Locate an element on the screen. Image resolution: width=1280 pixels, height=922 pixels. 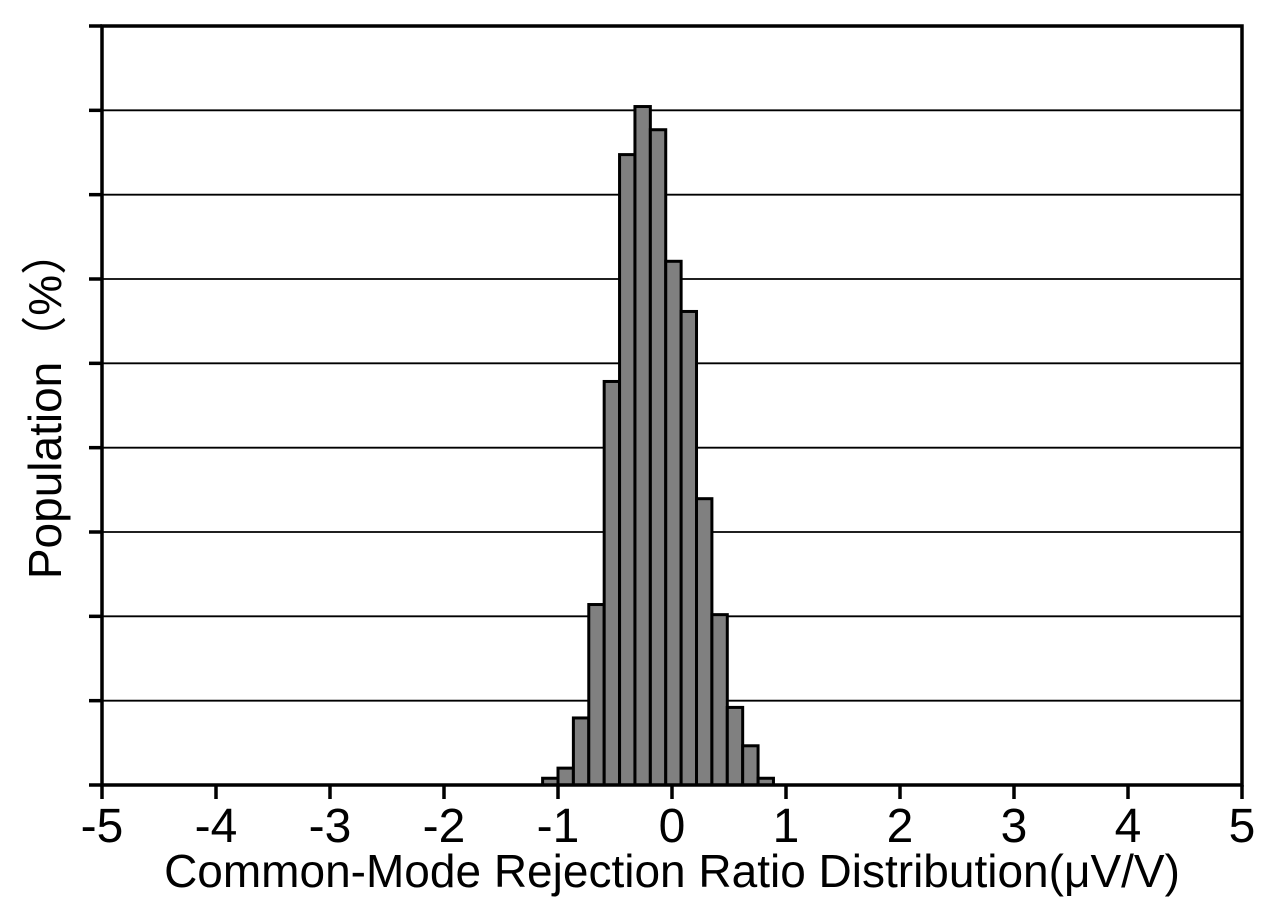
x-tick-label: -1 is located at coordinates (558, 826).